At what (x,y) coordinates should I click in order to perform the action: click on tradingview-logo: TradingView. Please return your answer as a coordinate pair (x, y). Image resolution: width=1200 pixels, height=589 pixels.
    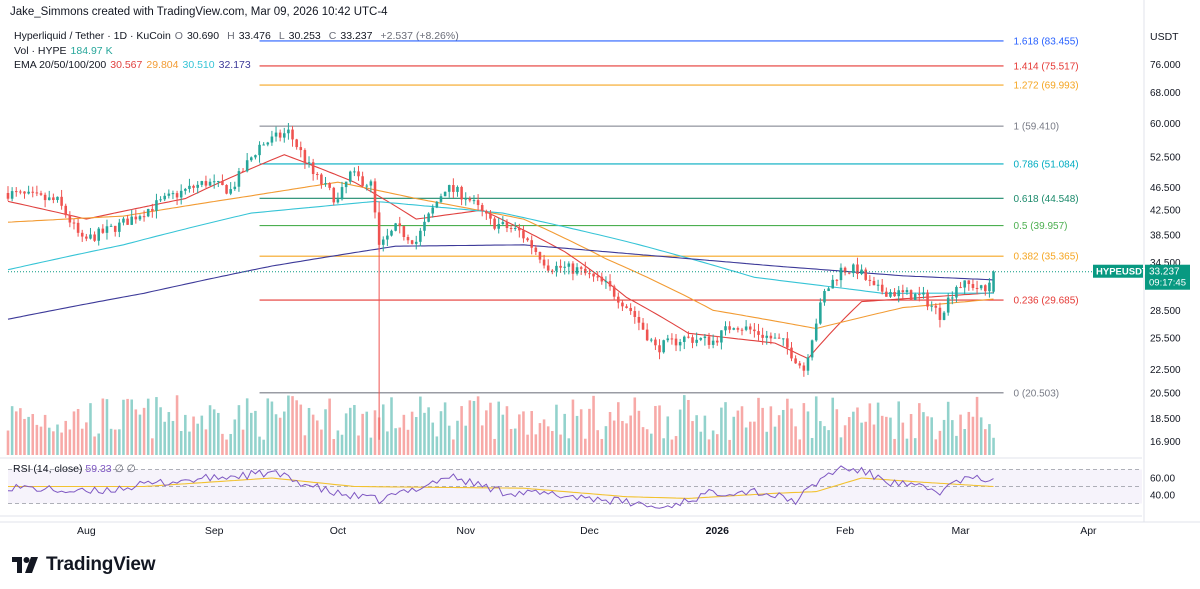
    Looking at the image, I should click on (84, 565).